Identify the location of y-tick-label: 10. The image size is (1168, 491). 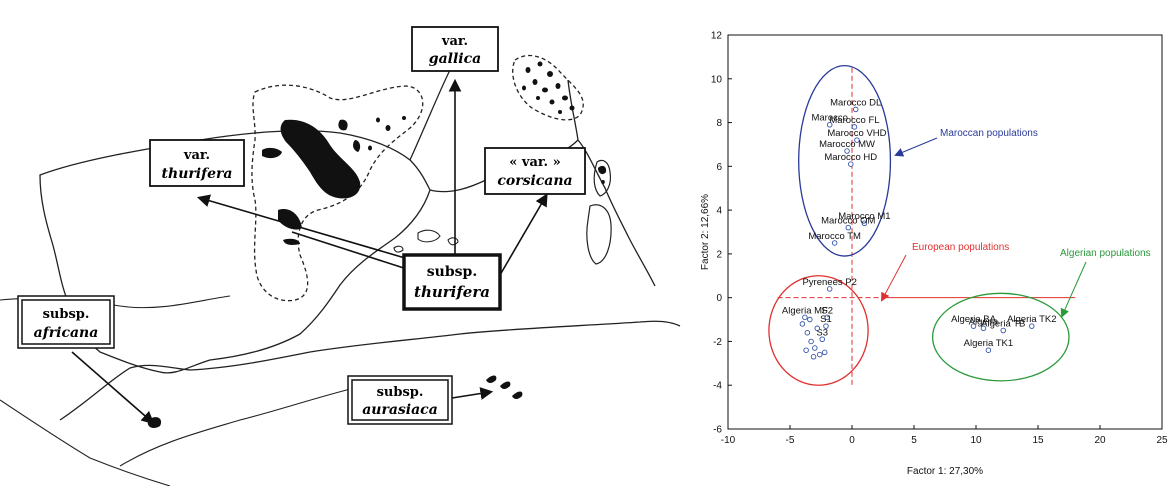
(717, 79).